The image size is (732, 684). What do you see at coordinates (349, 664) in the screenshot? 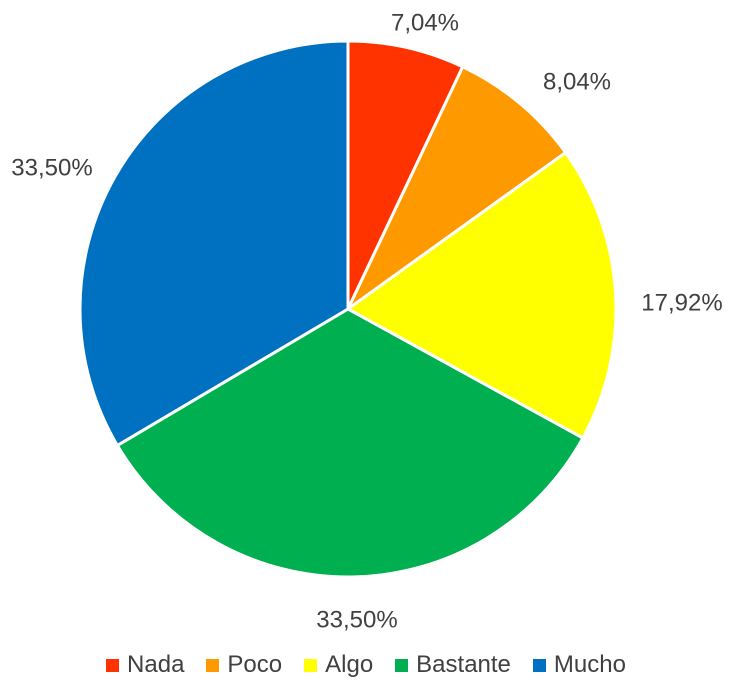
I see `legend-label: Algo` at bounding box center [349, 664].